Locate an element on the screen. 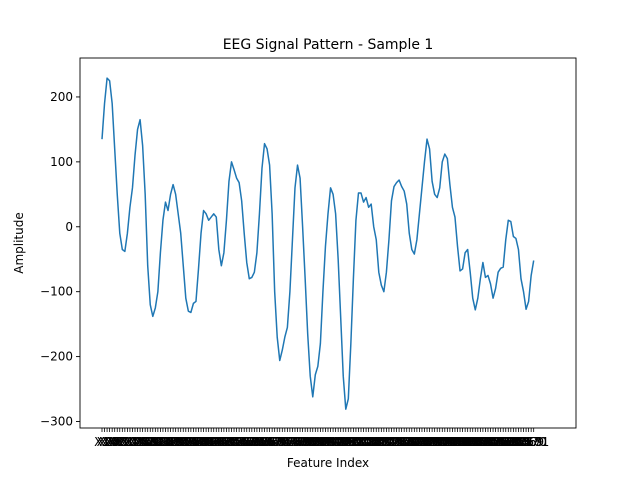  x-tick-label: X99 is located at coordinates (351, 442).